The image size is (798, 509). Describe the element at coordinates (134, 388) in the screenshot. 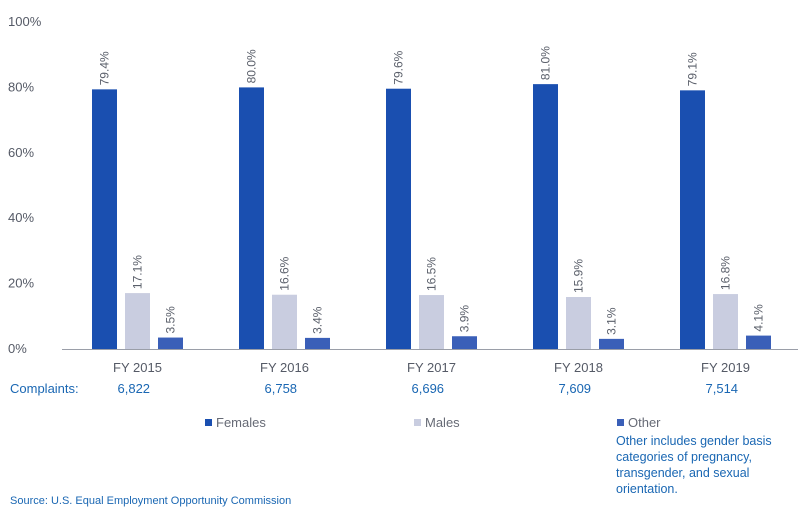

I see `complaints-value: 6,822` at that location.